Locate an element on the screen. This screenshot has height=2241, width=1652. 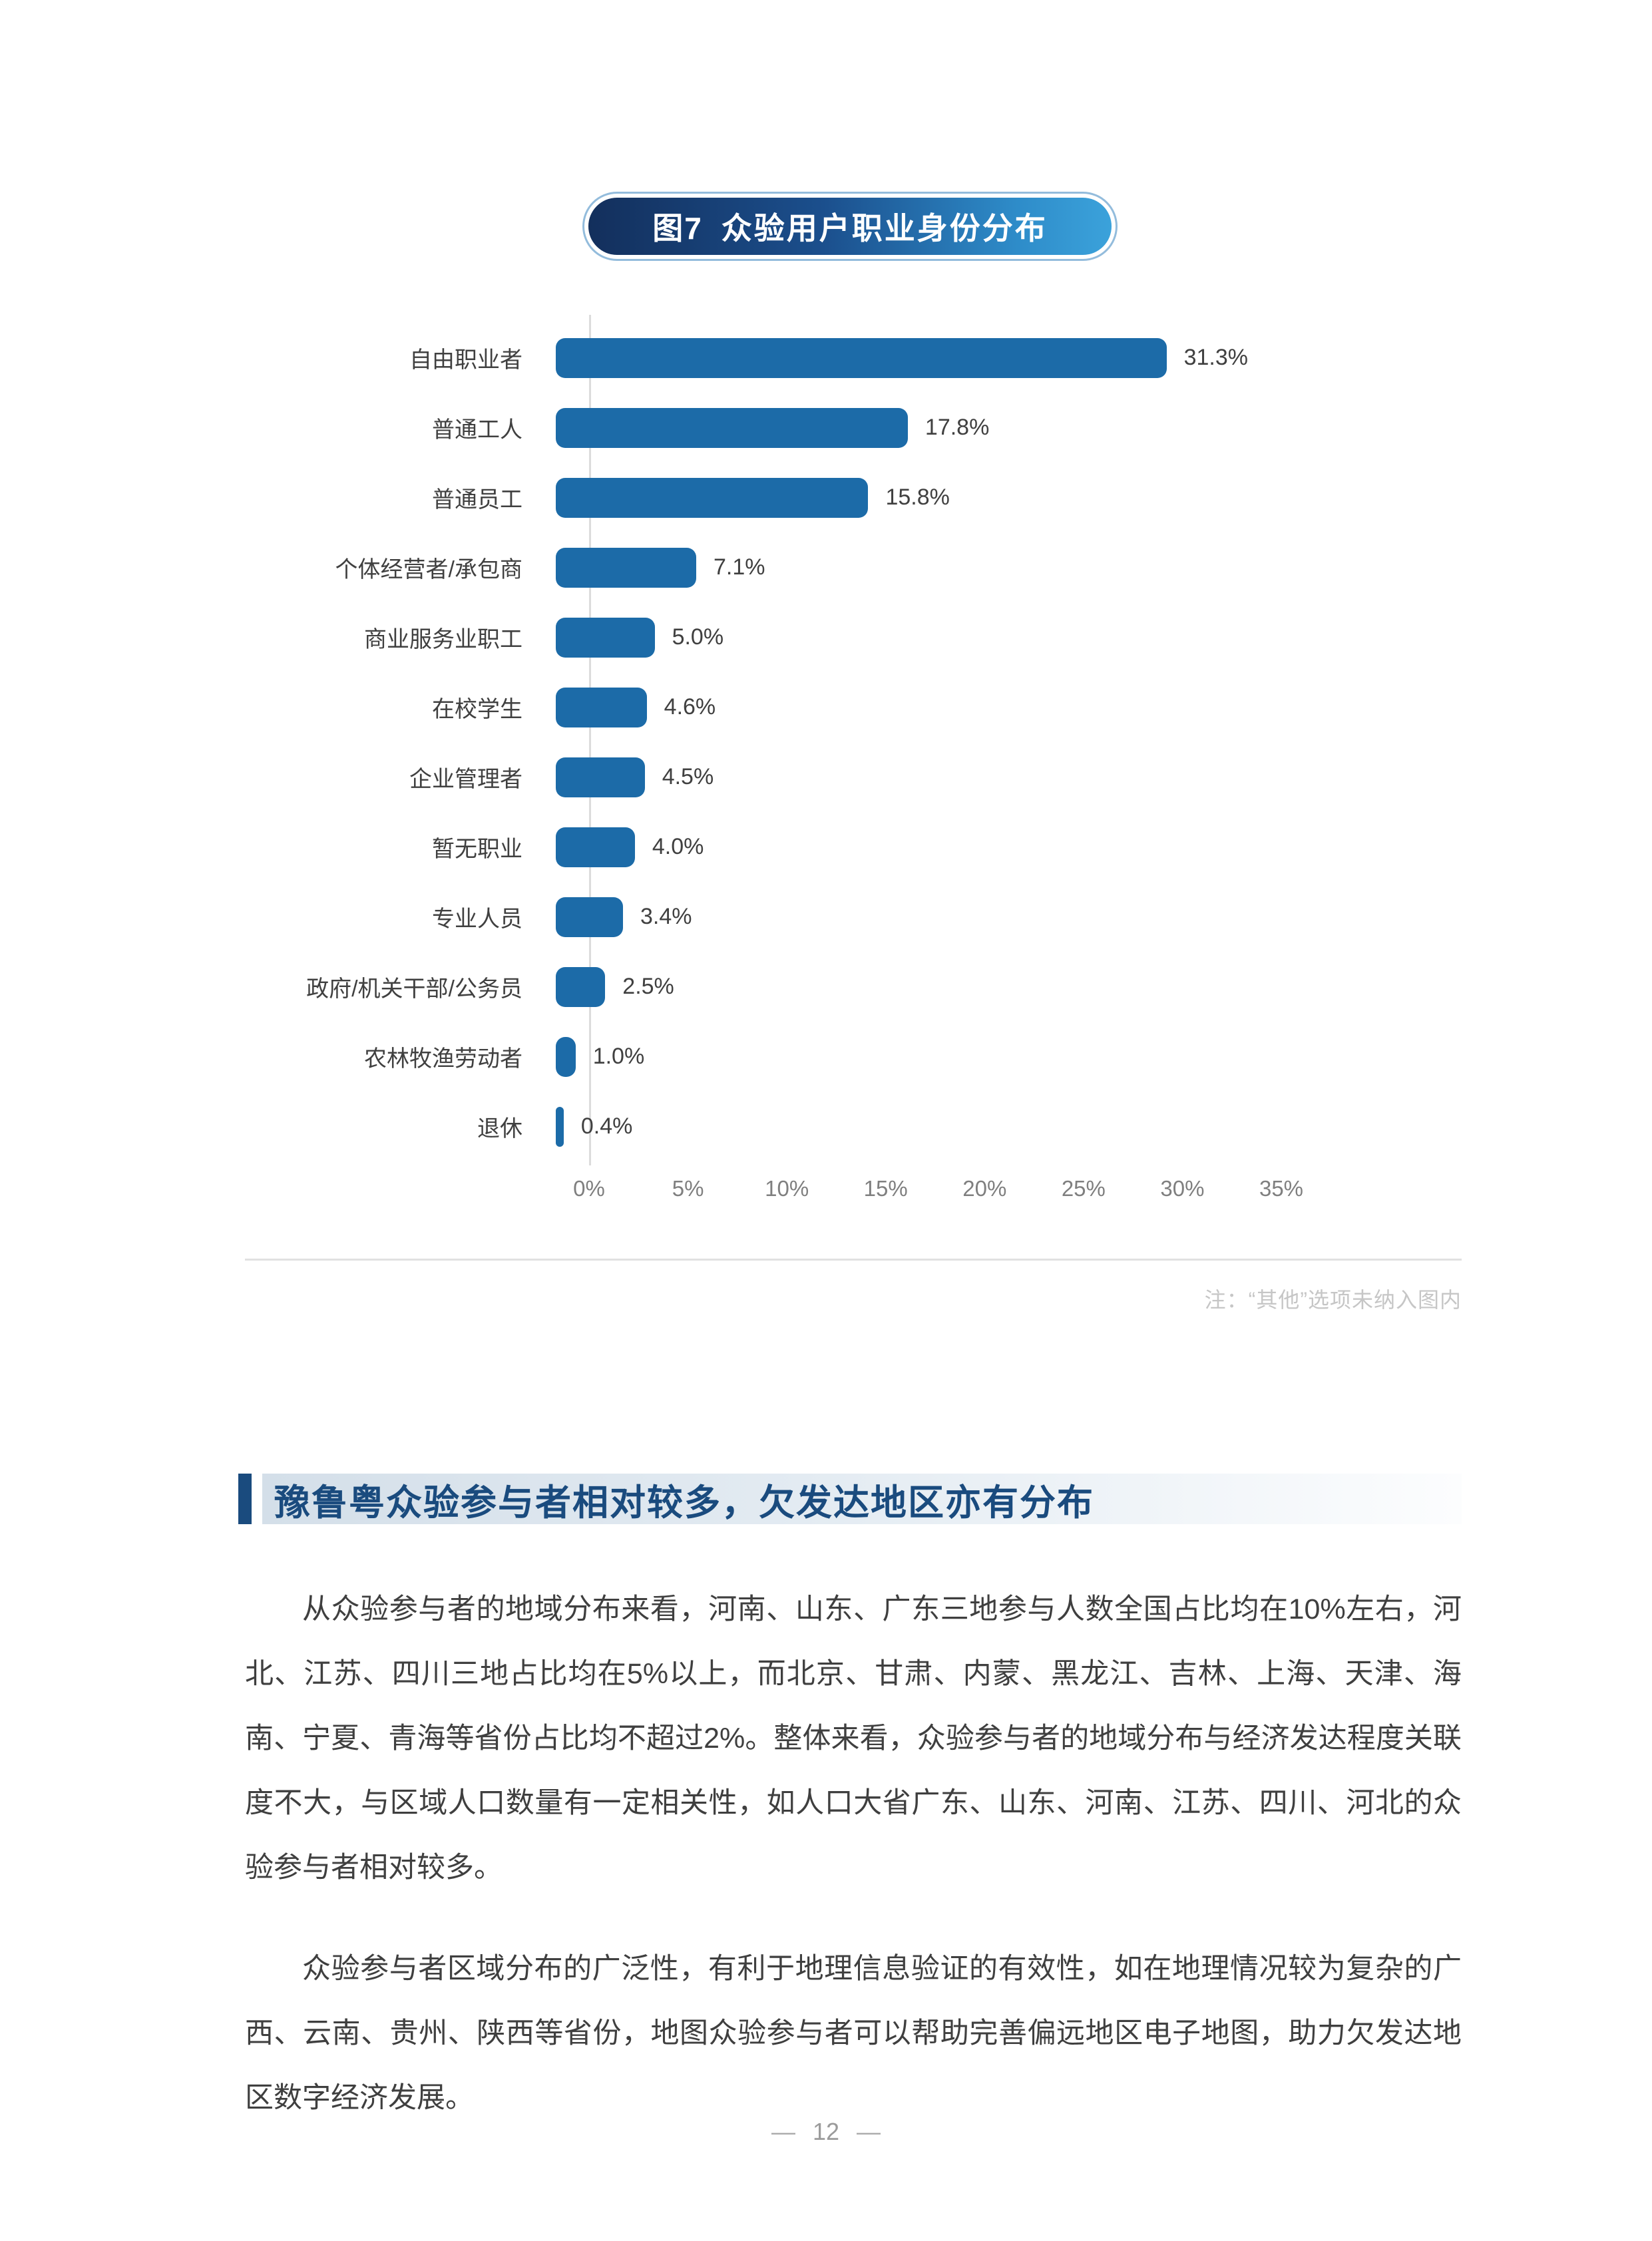
chart-row: 专业人员 3.4% is located at coordinates (853, 917).